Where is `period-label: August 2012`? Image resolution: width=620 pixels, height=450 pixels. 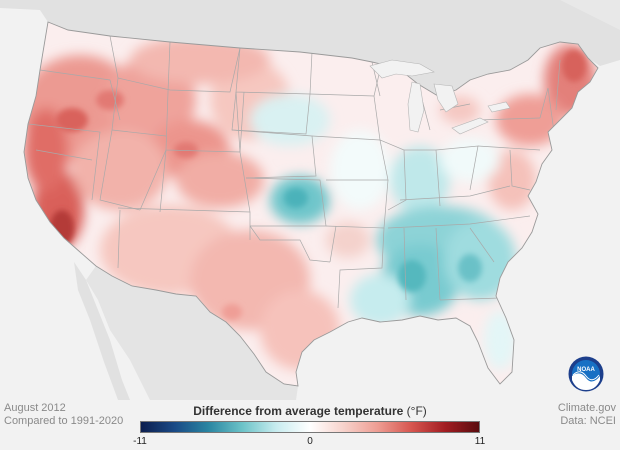 period-label: August 2012 is located at coordinates (35, 408).